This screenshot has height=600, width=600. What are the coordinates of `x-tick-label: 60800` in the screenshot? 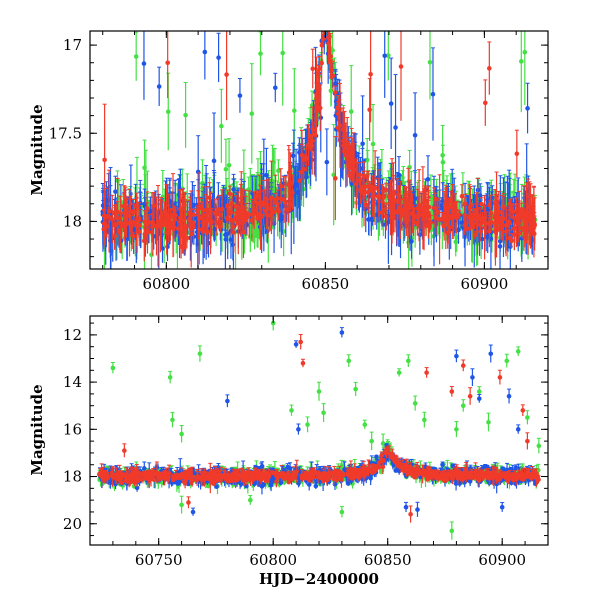 It's located at (166, 284).